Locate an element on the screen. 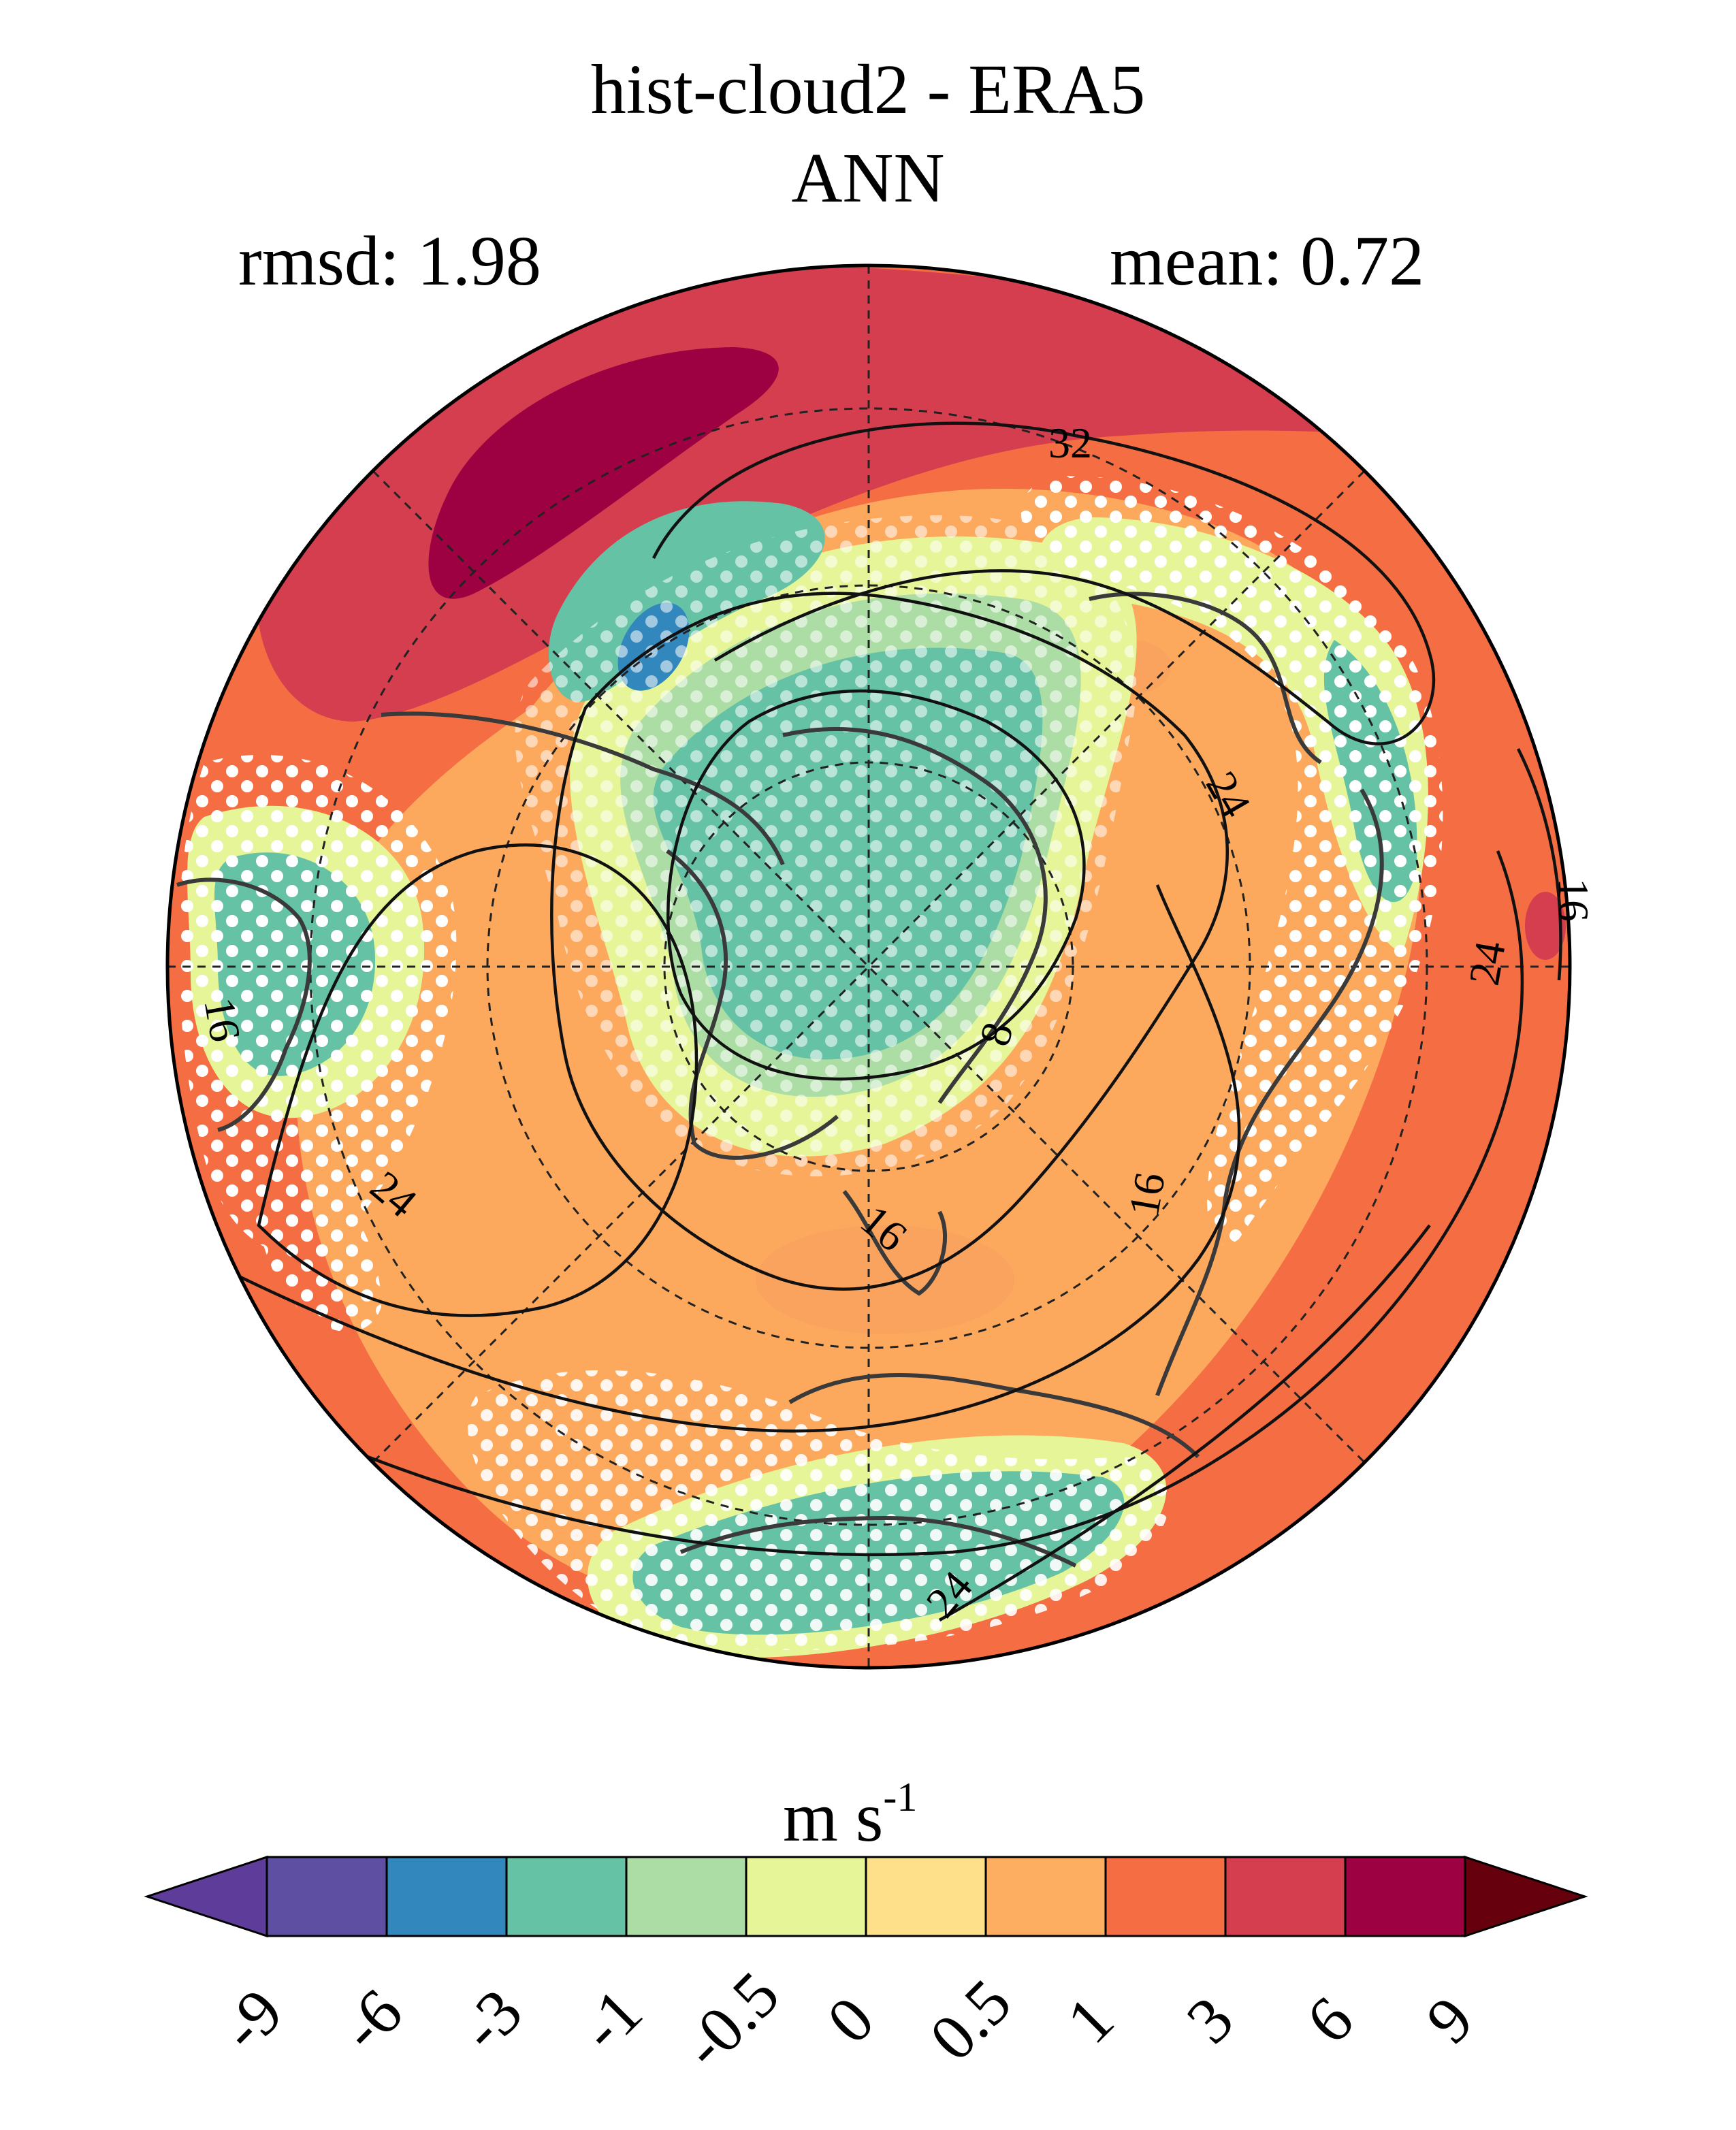  colorbar: -9 -6 -3 -1 -0.5 0 0.5 1 3 6 9 is located at coordinates (866, 1968).